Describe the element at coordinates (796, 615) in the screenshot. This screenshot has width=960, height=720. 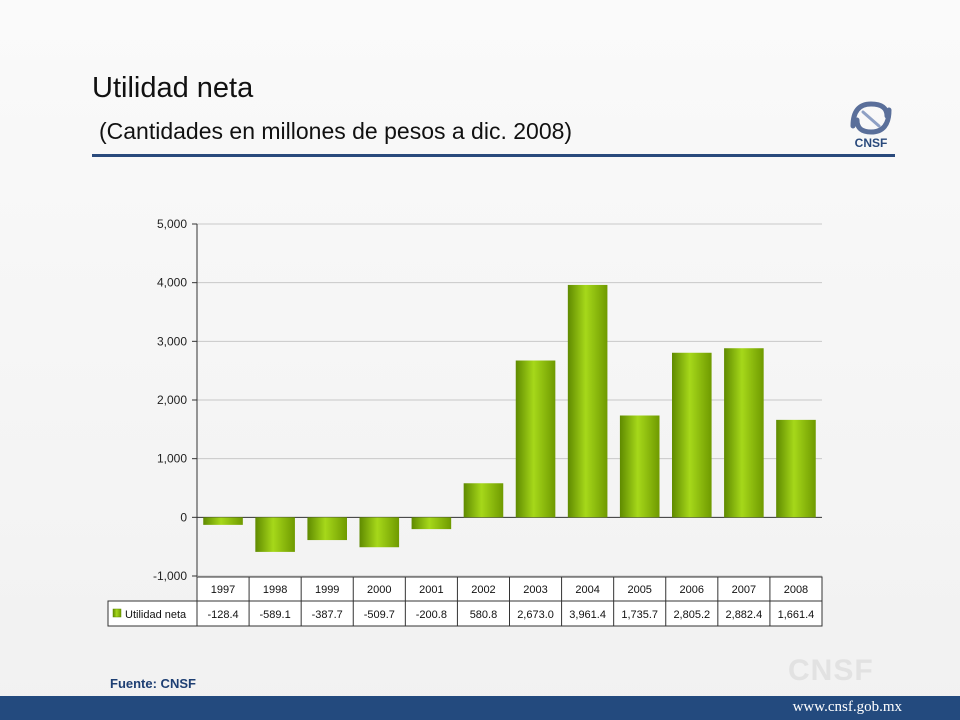
I see `data-label: 1,661.4` at that location.